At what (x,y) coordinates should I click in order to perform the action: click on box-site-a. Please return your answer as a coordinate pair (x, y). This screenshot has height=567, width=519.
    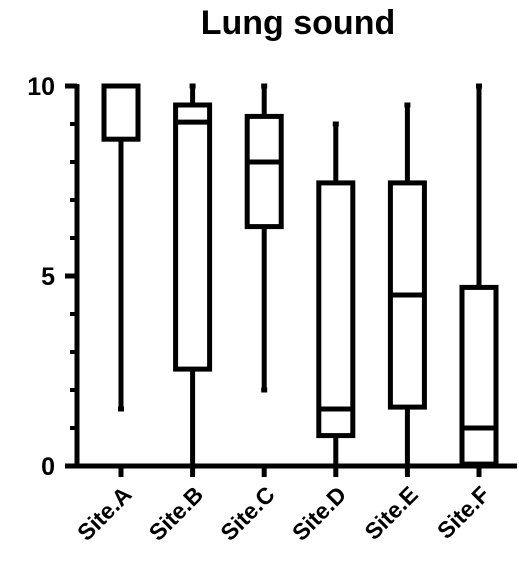
    Looking at the image, I should click on (121, 247).